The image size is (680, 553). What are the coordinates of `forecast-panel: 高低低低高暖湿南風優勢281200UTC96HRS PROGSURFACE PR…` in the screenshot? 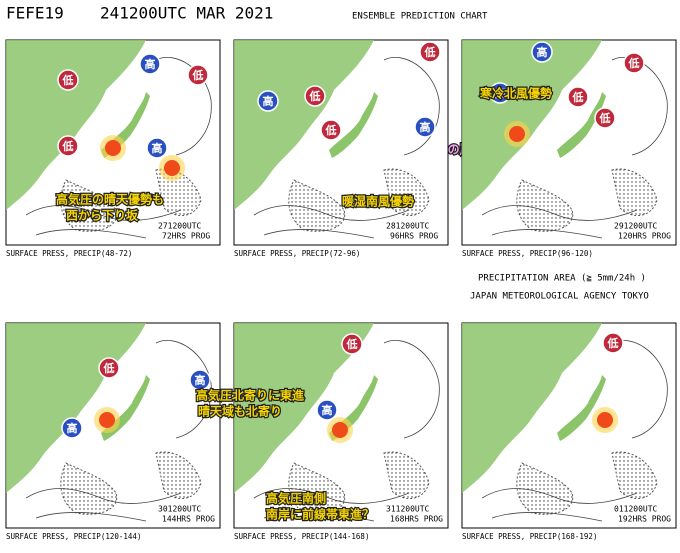 It's located at (341, 148).